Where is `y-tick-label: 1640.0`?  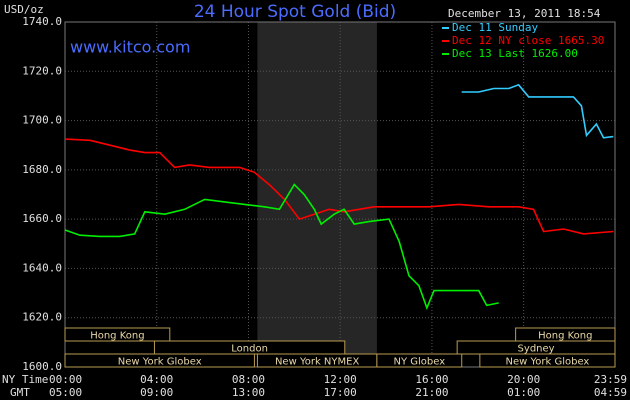
y-tick-label: 1640.0 is located at coordinates (42, 267).